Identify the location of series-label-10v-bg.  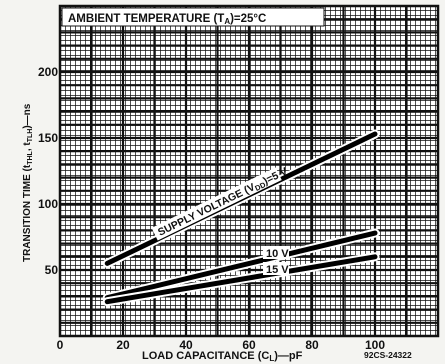
(276, 252).